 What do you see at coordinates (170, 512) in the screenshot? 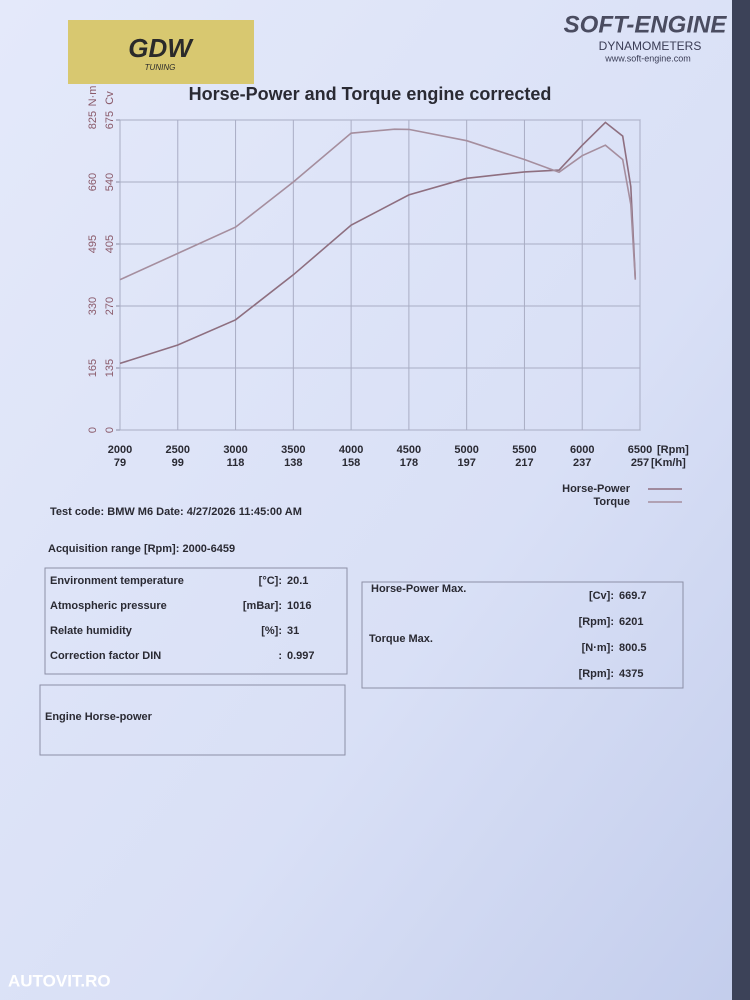
I see `date-label: Date:` at bounding box center [170, 512].